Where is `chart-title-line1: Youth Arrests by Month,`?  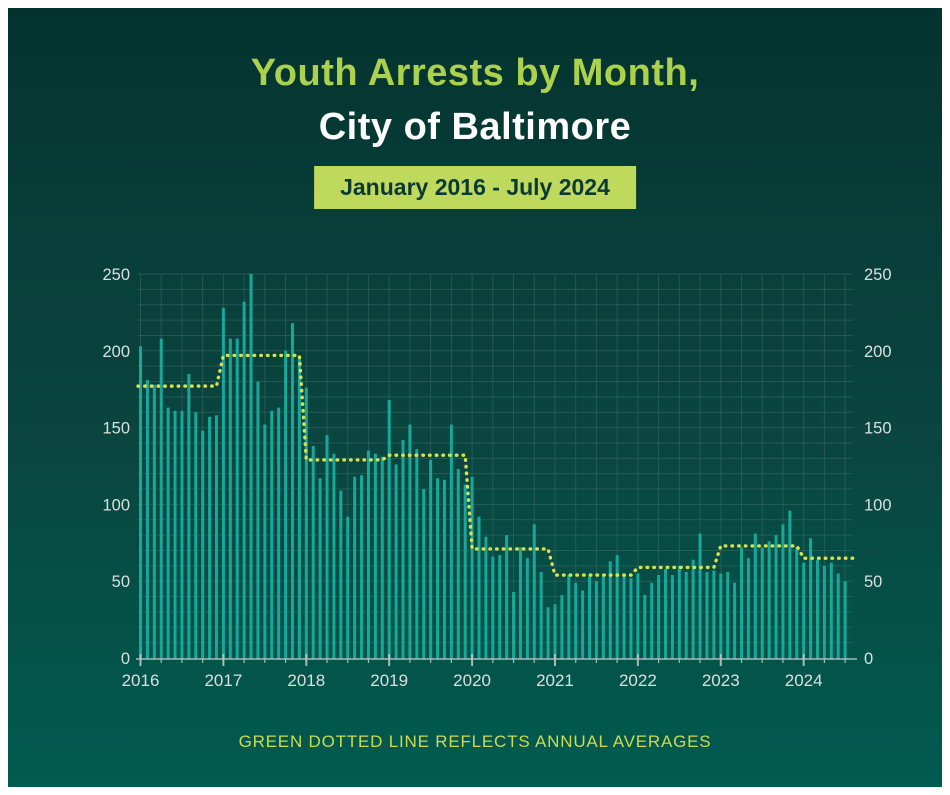 chart-title-line1: Youth Arrests by Month, is located at coordinates (475, 73).